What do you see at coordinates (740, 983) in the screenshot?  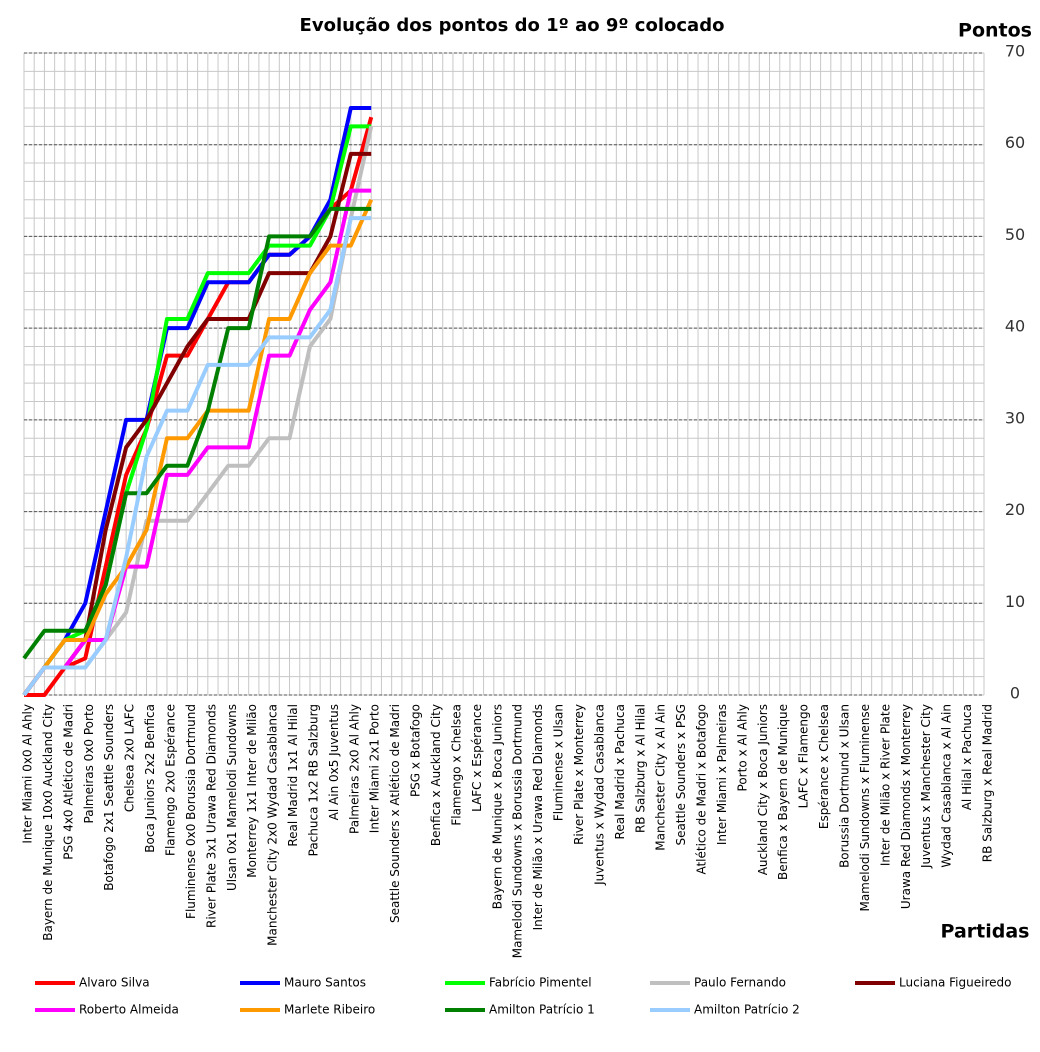 I see `legend-label: Paulo Fernando` at bounding box center [740, 983].